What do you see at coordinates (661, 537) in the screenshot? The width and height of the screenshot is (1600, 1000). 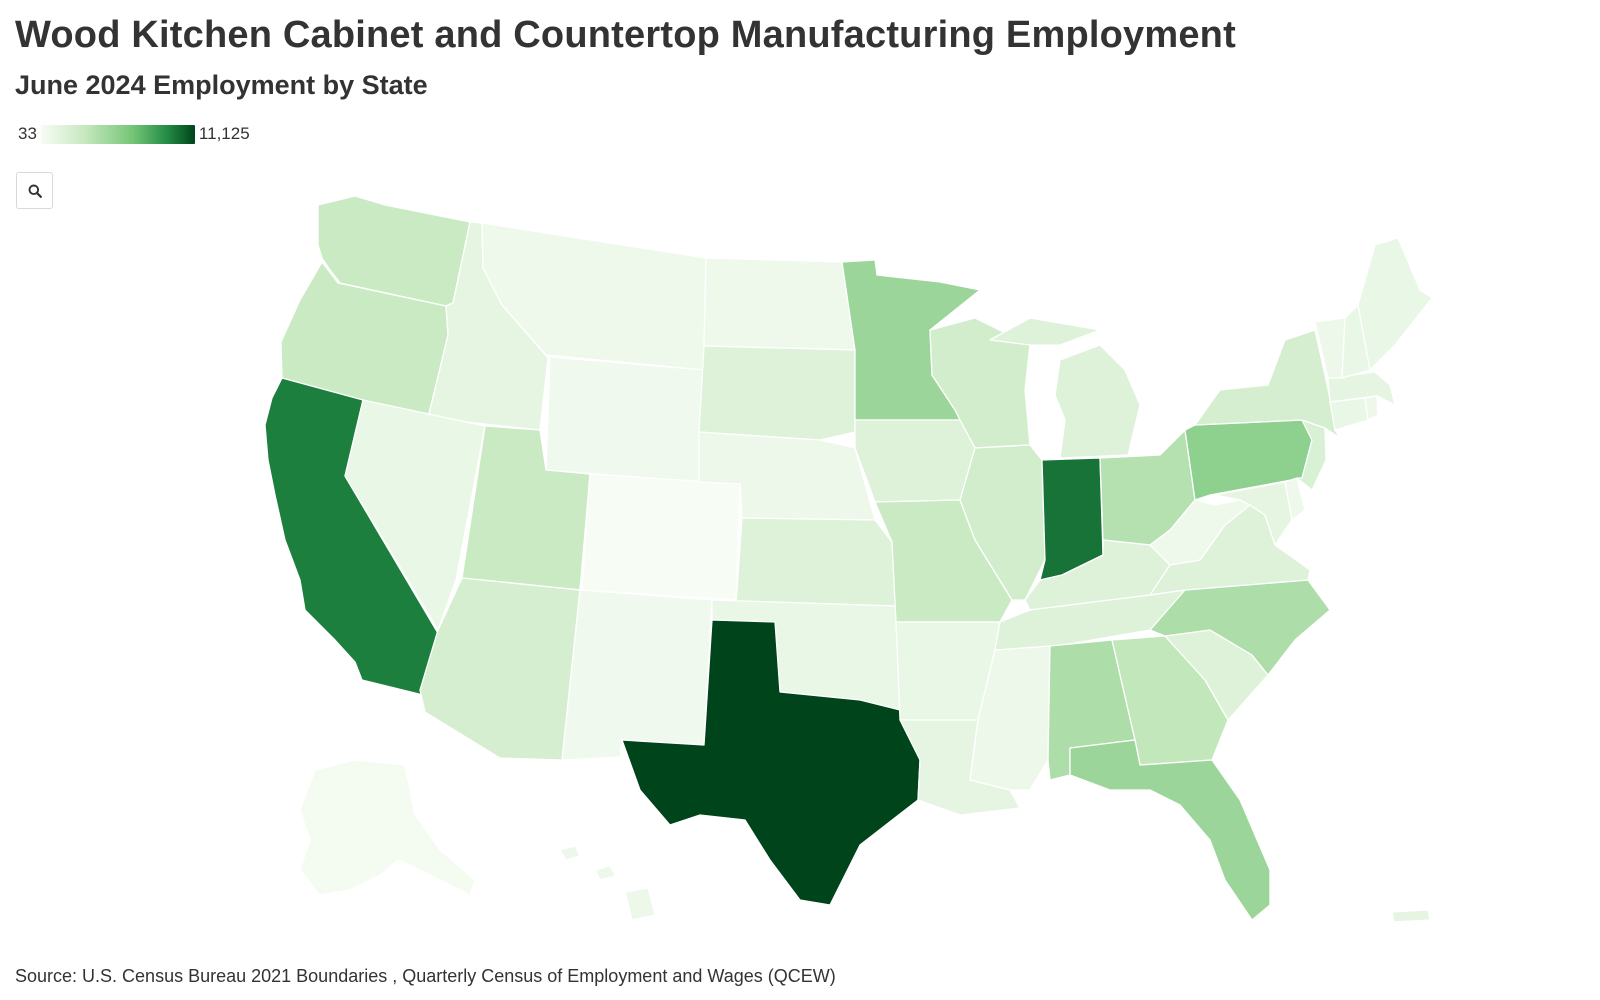 I see `state-colorado` at bounding box center [661, 537].